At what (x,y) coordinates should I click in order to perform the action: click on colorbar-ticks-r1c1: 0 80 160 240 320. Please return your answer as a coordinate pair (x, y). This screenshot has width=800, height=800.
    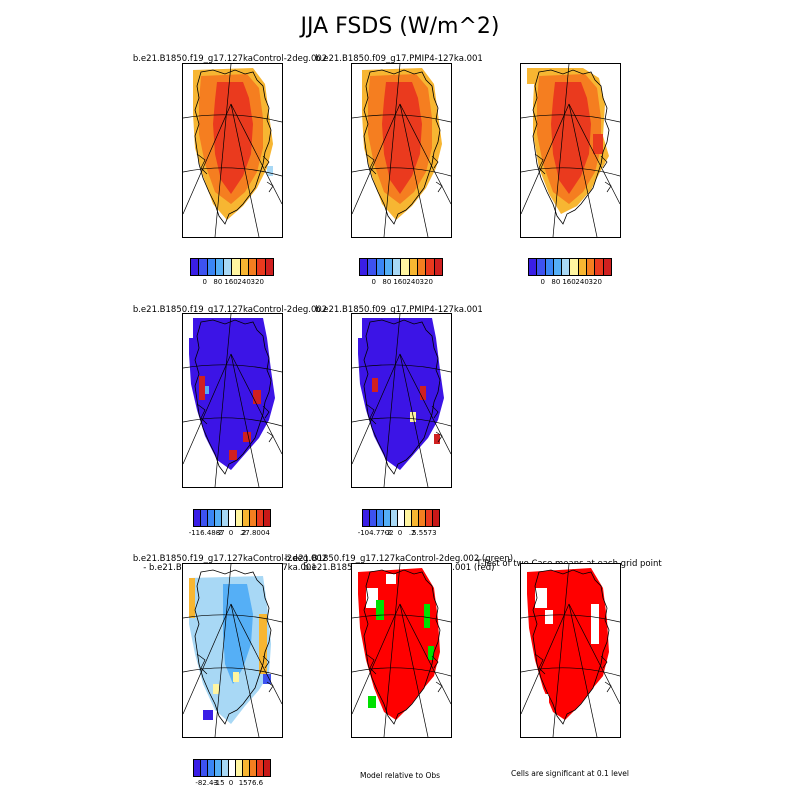
    Looking at the image, I should click on (231, 283).